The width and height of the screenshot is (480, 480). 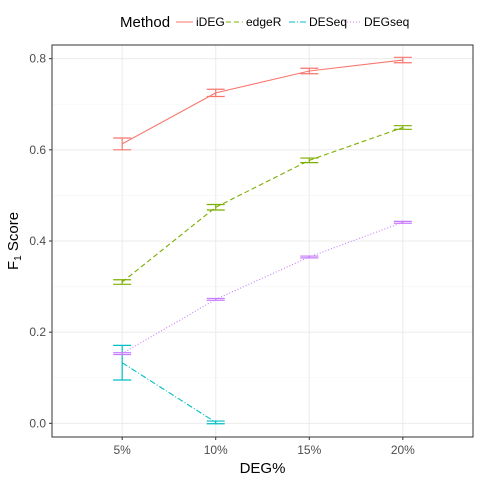 I want to click on y-tick-label: 0.6, so click(x=37, y=150).